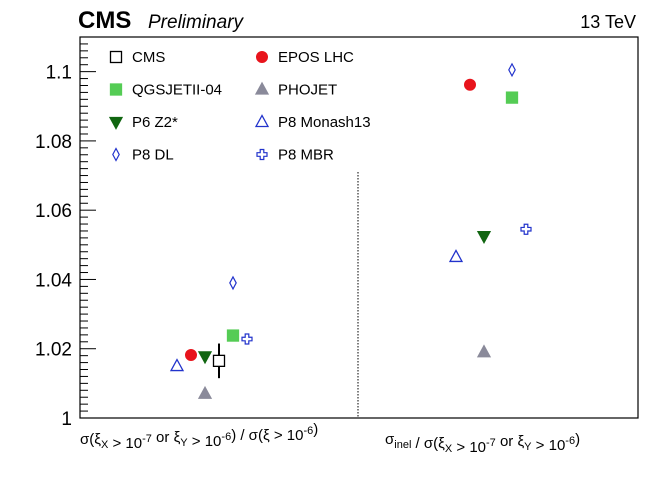  Describe the element at coordinates (53, 142) in the screenshot. I see `y-tick-label: 1.08` at that location.